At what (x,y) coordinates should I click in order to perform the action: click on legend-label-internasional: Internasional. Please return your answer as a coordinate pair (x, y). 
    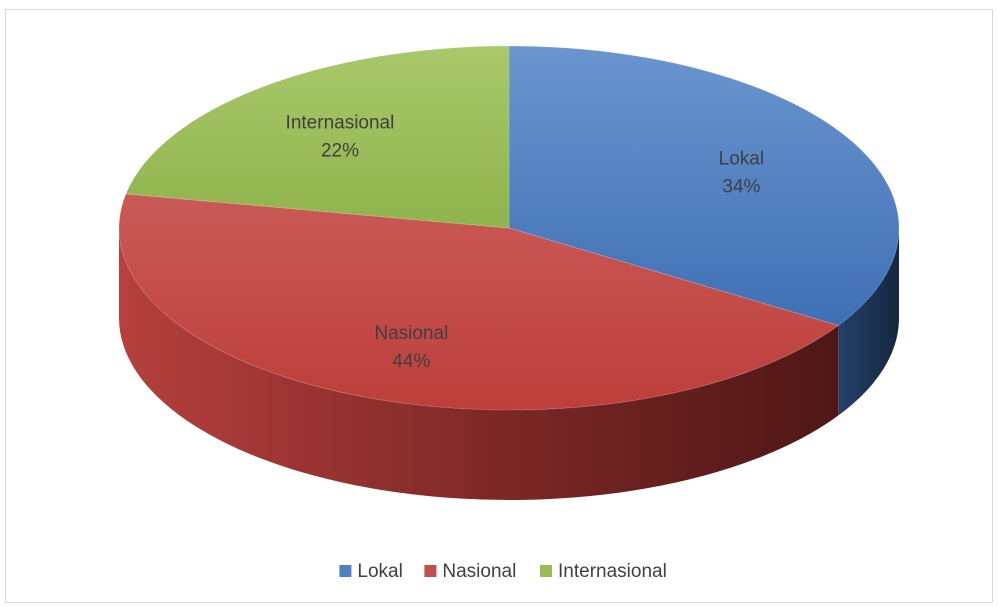
    Looking at the image, I should click on (612, 571).